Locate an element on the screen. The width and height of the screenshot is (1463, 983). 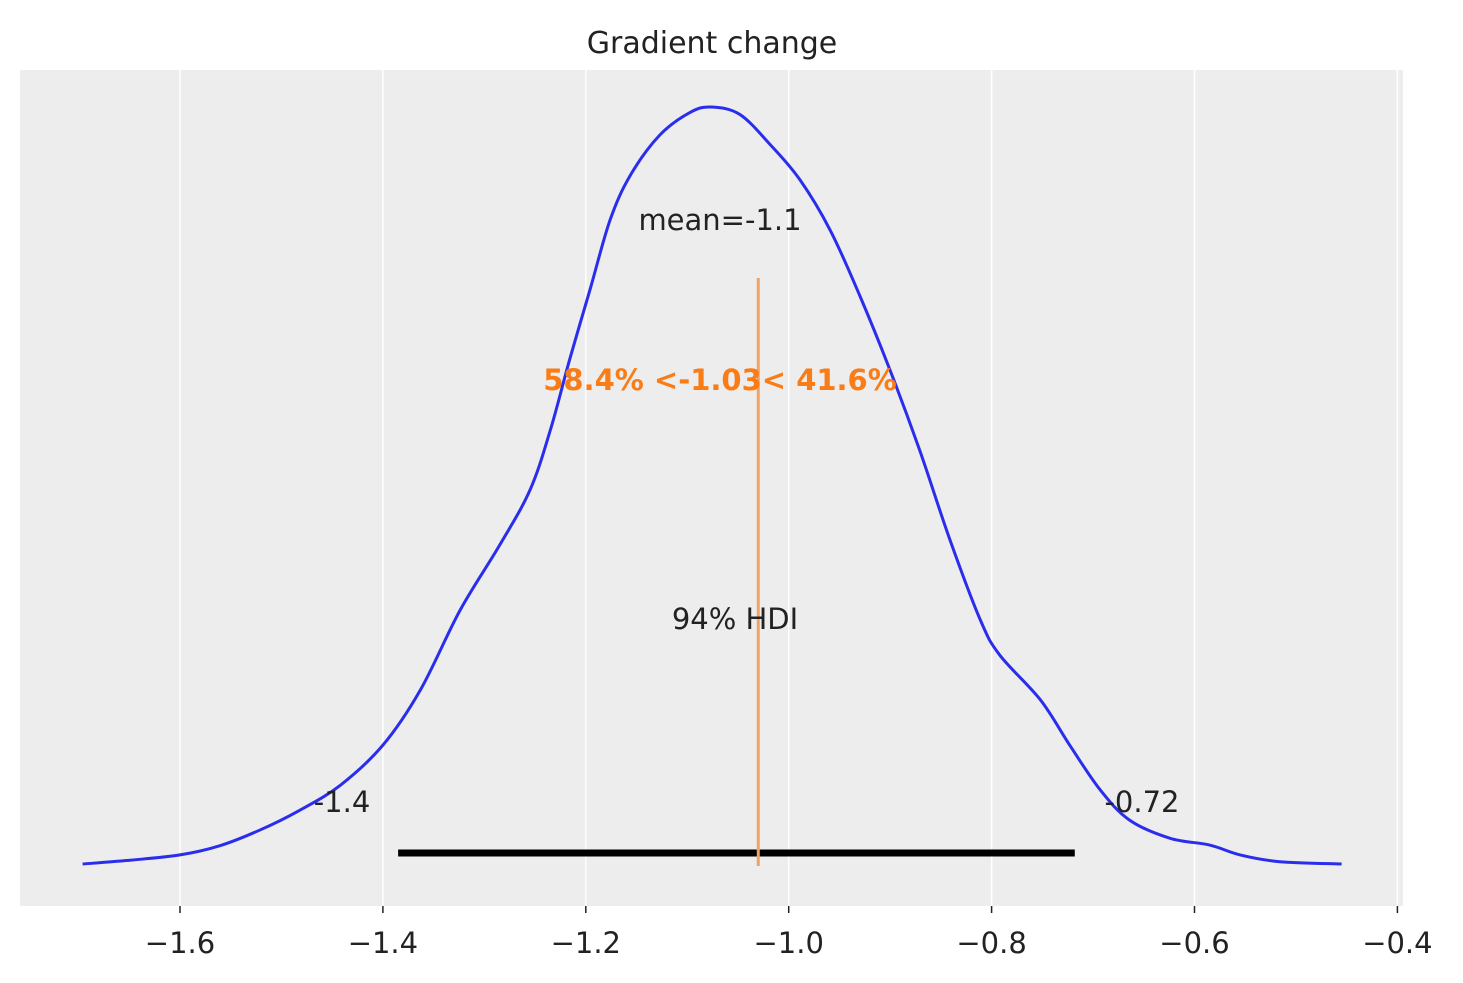
x-tick-label: −1.0 is located at coordinates (788, 943).